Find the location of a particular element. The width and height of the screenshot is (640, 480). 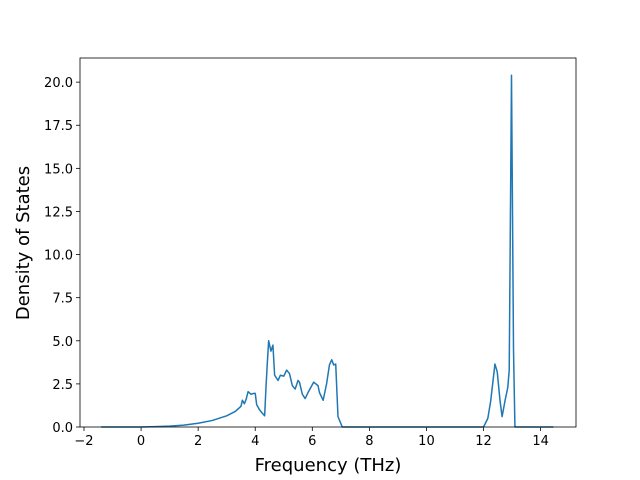

y-tick-label: 17.5 is located at coordinates (58, 126).